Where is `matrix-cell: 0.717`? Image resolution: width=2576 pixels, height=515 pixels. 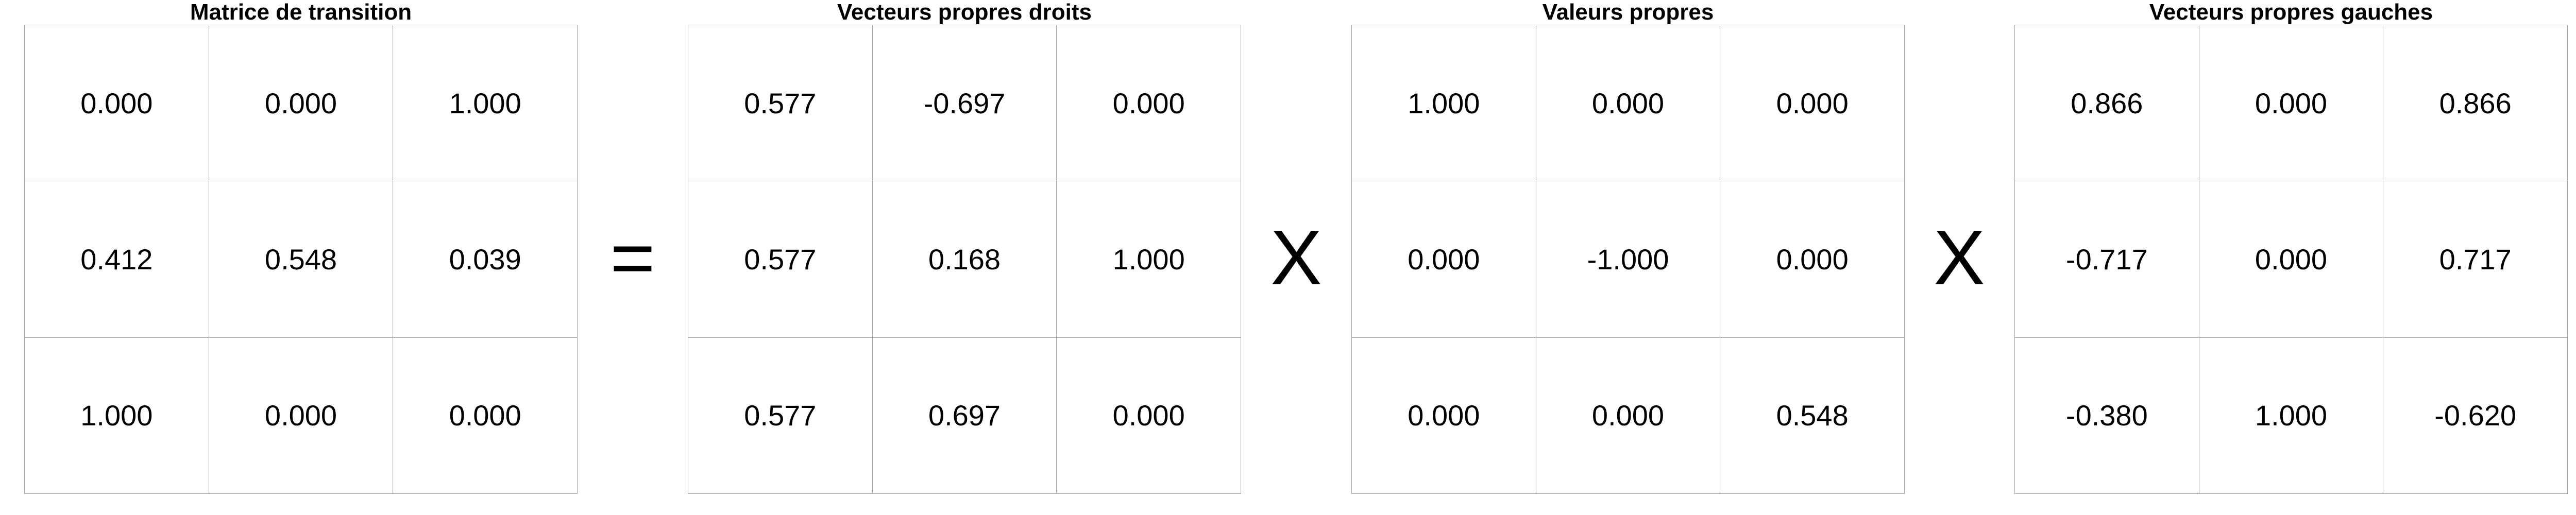 matrix-cell: 0.717 is located at coordinates (2475, 259).